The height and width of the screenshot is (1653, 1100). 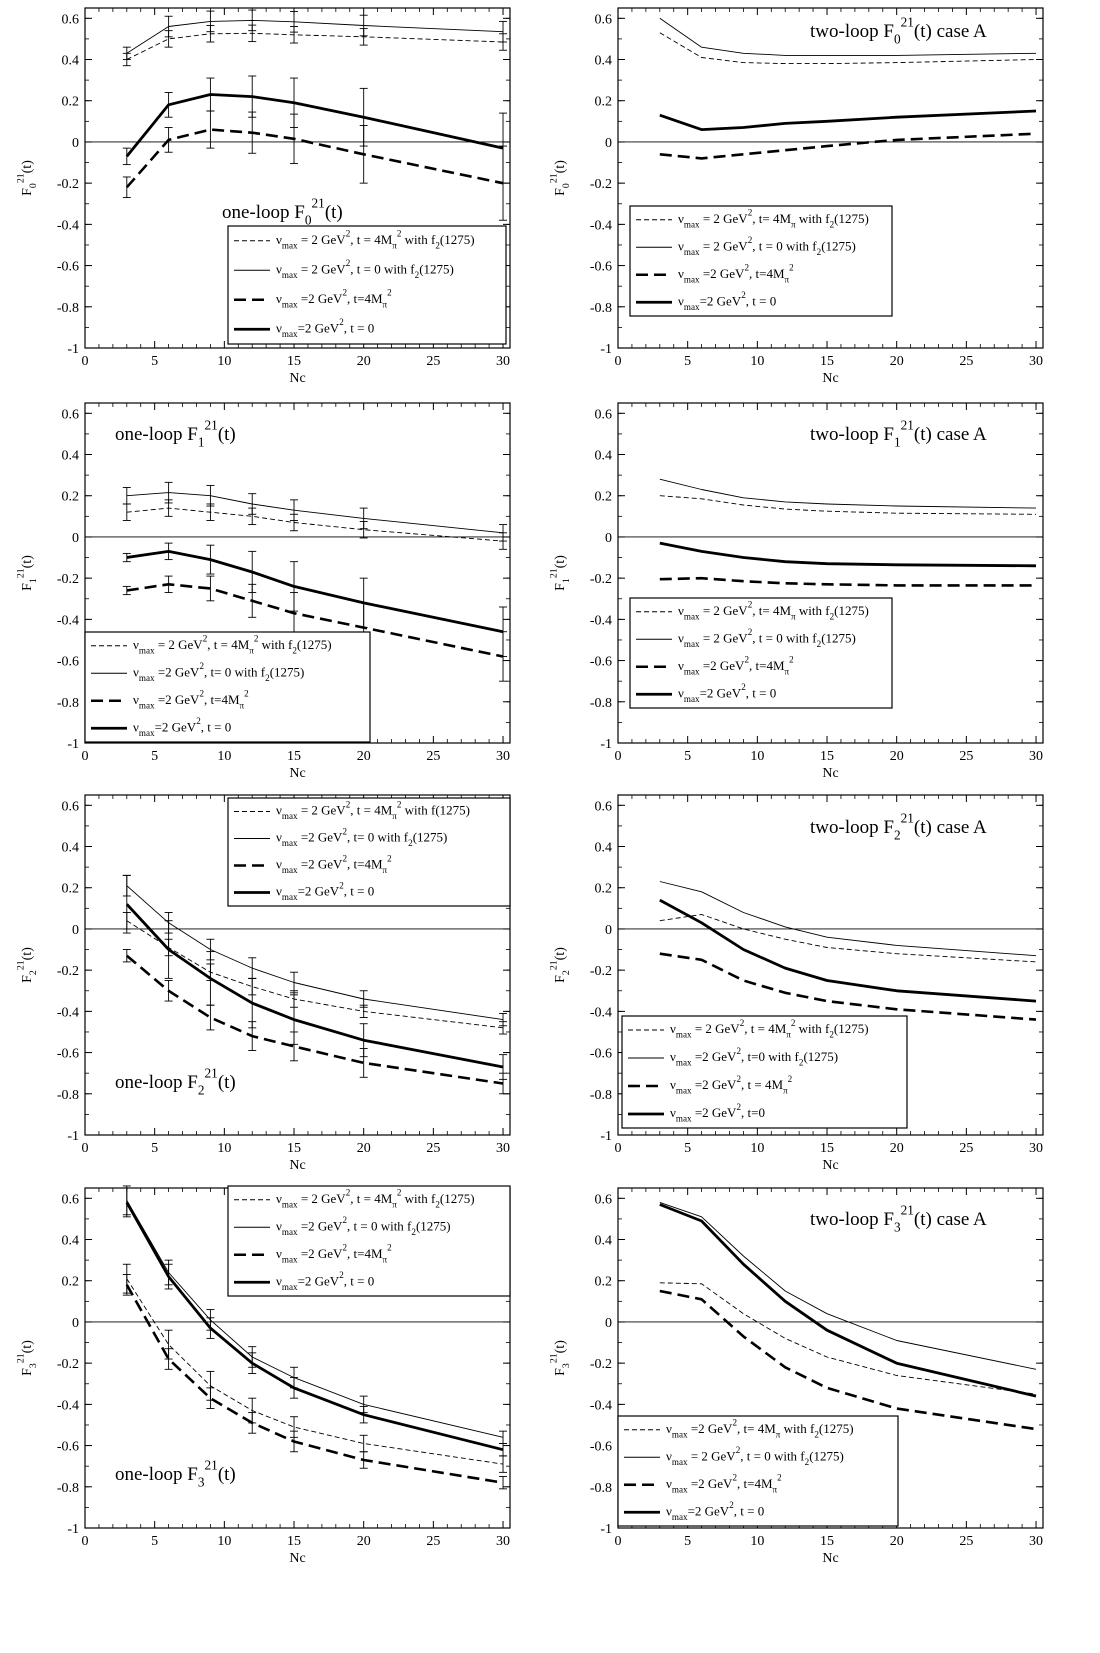 I want to click on legend-box, so click(x=227, y=687).